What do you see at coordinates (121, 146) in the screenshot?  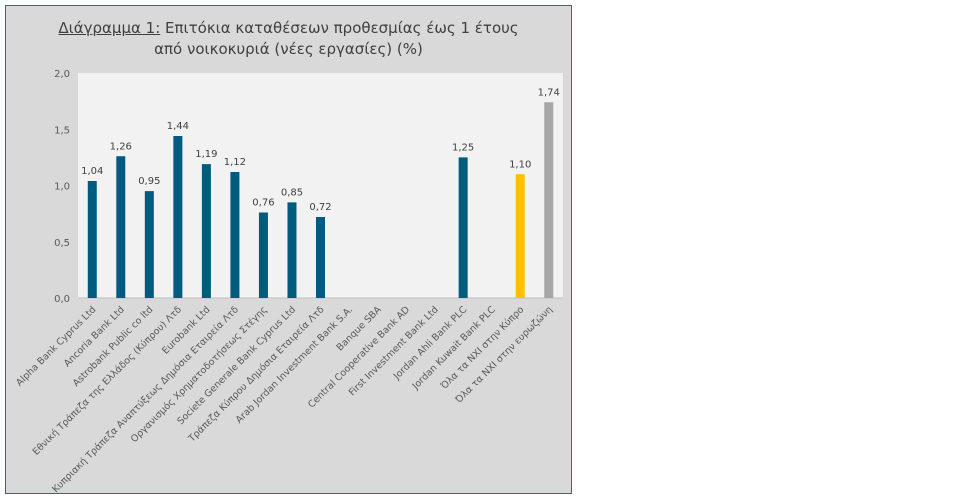 I see `data-label: 1,26` at bounding box center [121, 146].